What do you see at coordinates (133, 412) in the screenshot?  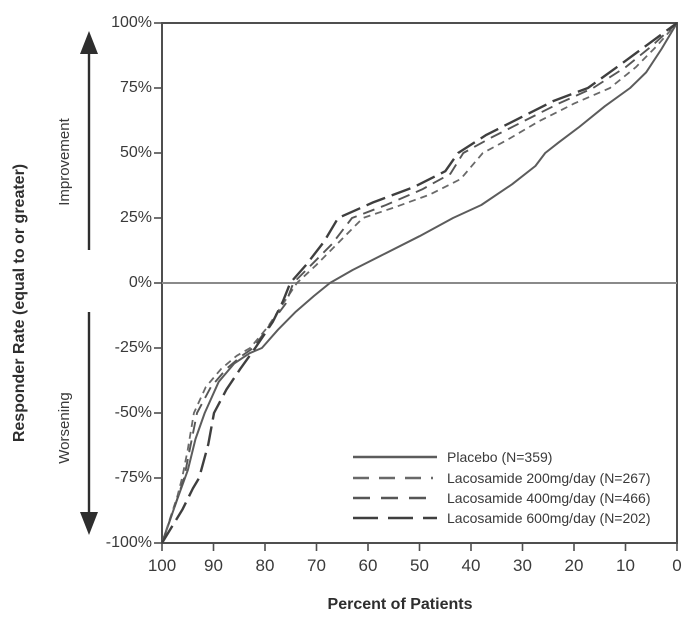 I see `y-tick-label: -50%` at bounding box center [133, 412].